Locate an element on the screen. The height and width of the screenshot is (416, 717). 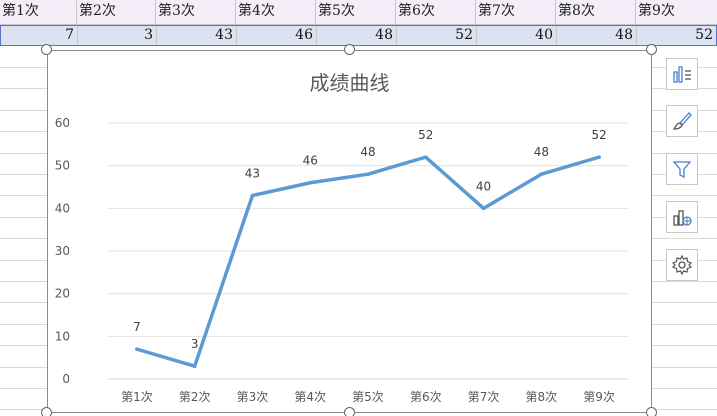
y-tick-label: 20 is located at coordinates (62, 294).